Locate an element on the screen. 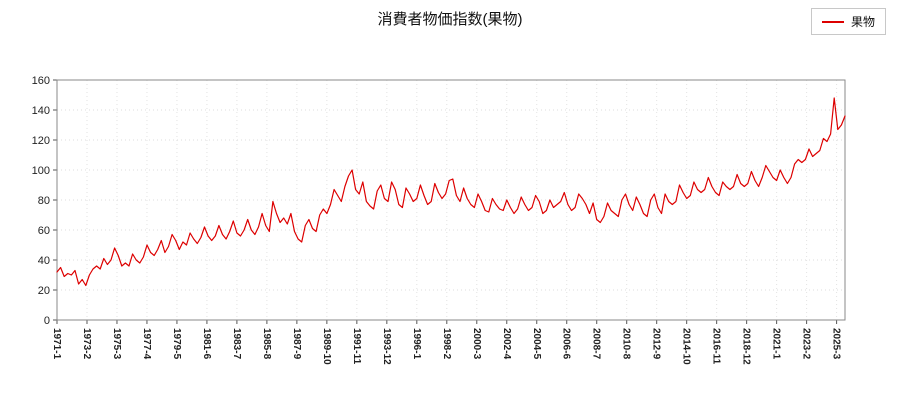 Image resolution: width=900 pixels, height=405 pixels. svg-text: 20 is located at coordinates (44, 291).